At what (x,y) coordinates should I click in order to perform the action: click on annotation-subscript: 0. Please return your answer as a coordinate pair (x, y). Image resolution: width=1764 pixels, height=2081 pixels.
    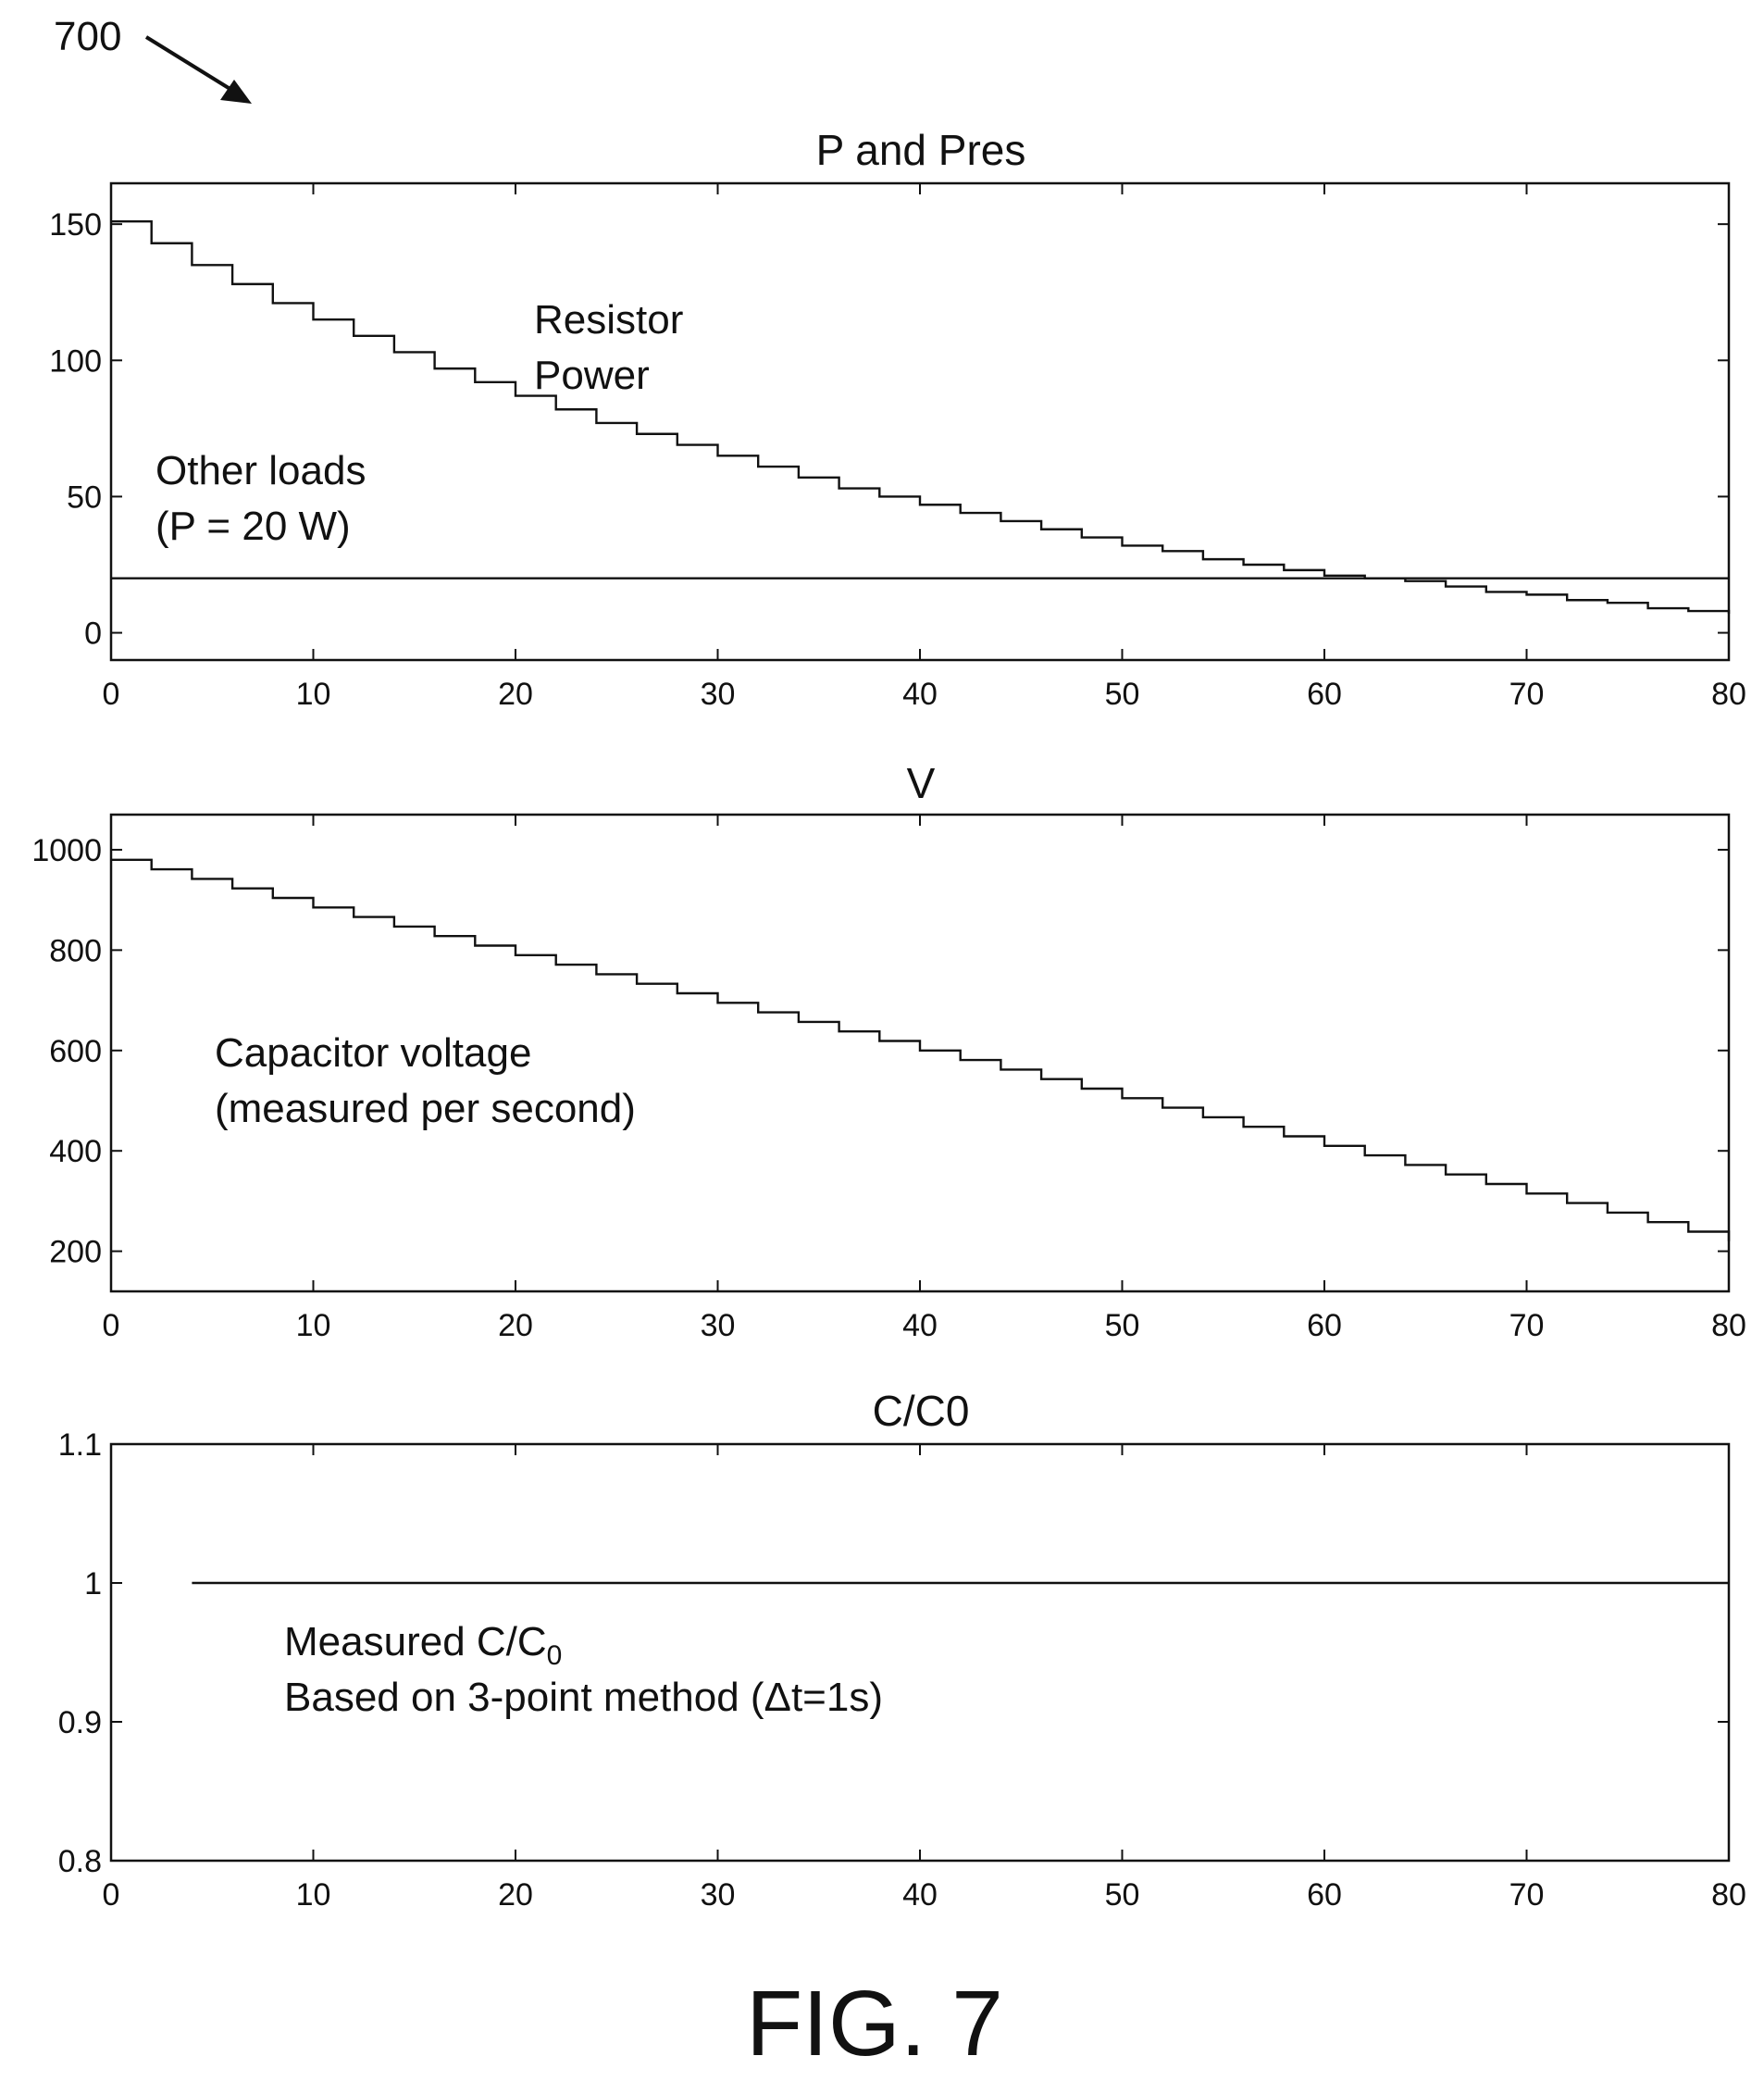
    Looking at the image, I should click on (555, 1656).